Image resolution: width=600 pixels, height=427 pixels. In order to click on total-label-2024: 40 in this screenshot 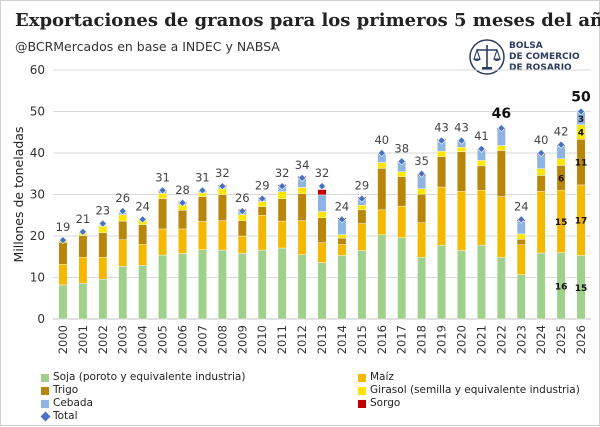, I will do `click(541, 140)`.